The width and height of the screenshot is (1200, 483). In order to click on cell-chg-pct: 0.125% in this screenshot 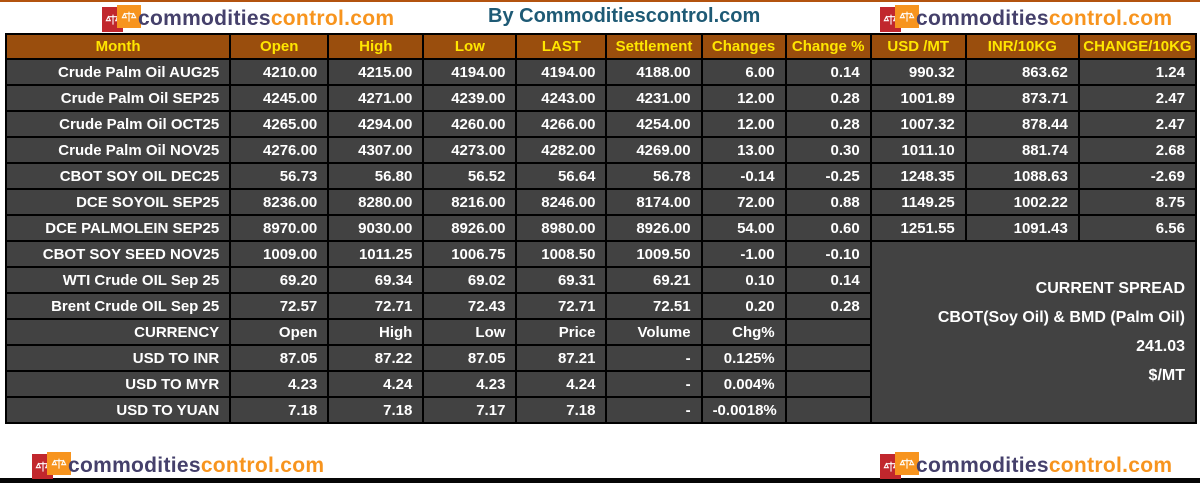, I will do `click(743, 358)`.